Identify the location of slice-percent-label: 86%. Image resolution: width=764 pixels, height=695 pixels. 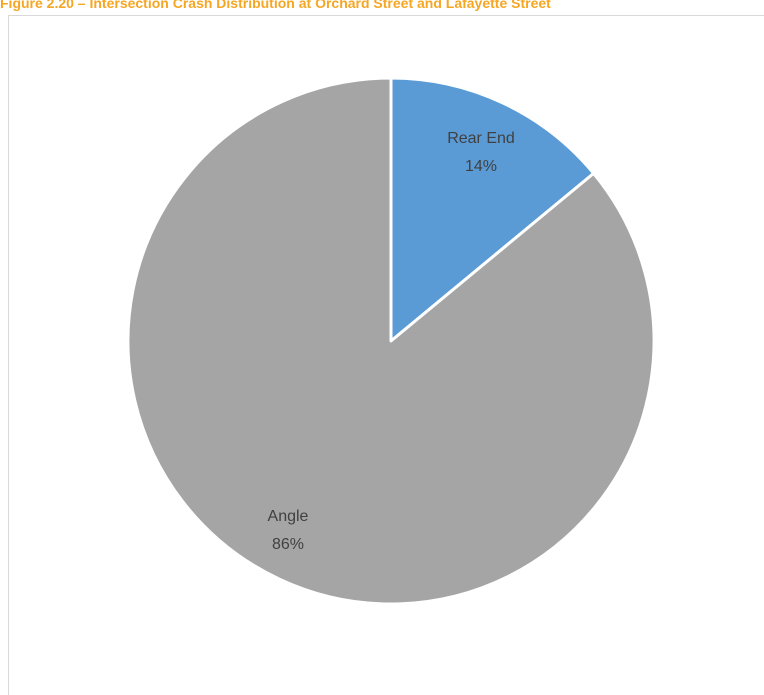
(288, 544).